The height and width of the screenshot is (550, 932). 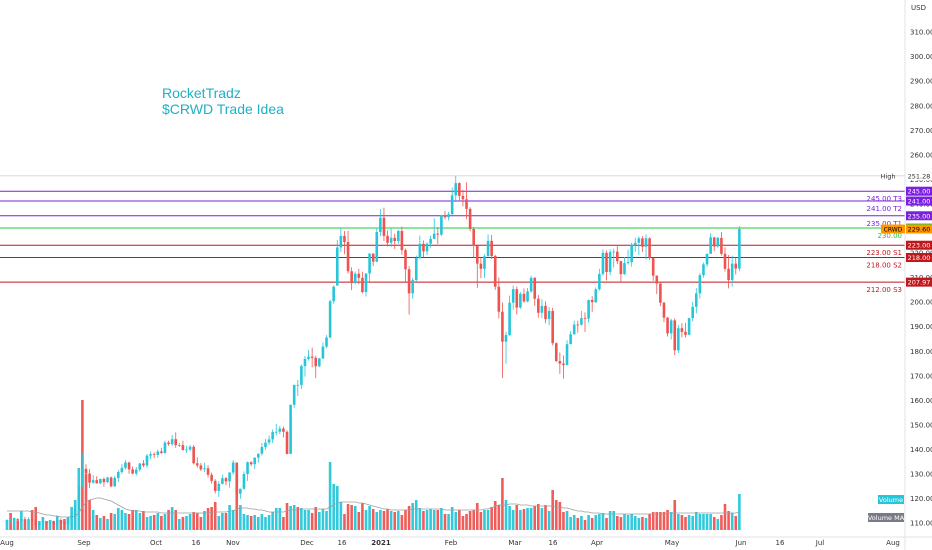 I want to click on annotation-title: RocketTradz, so click(x=201, y=93).